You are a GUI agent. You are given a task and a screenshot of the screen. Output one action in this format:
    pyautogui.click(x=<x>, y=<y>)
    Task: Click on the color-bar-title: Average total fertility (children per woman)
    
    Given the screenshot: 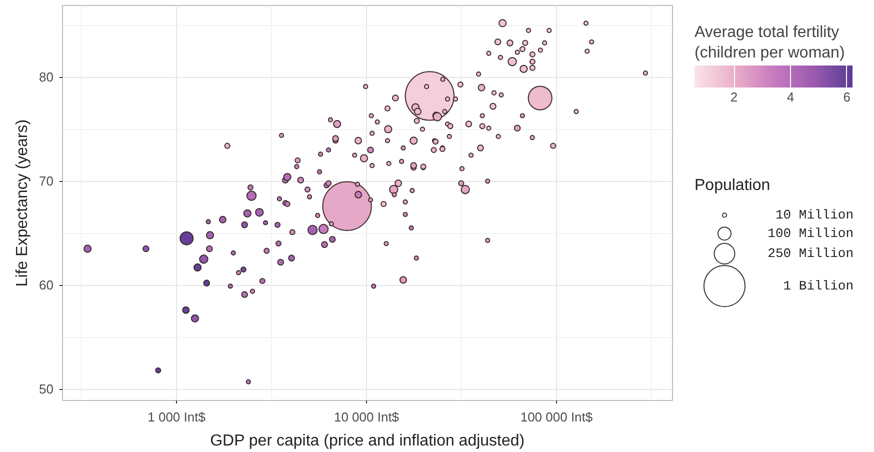 What is the action you would take?
    pyautogui.click(x=769, y=43)
    